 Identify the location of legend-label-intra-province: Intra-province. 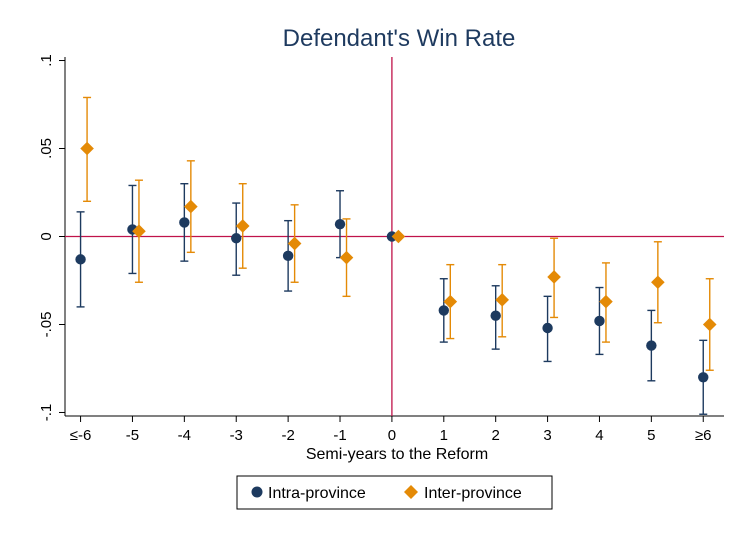
(317, 493).